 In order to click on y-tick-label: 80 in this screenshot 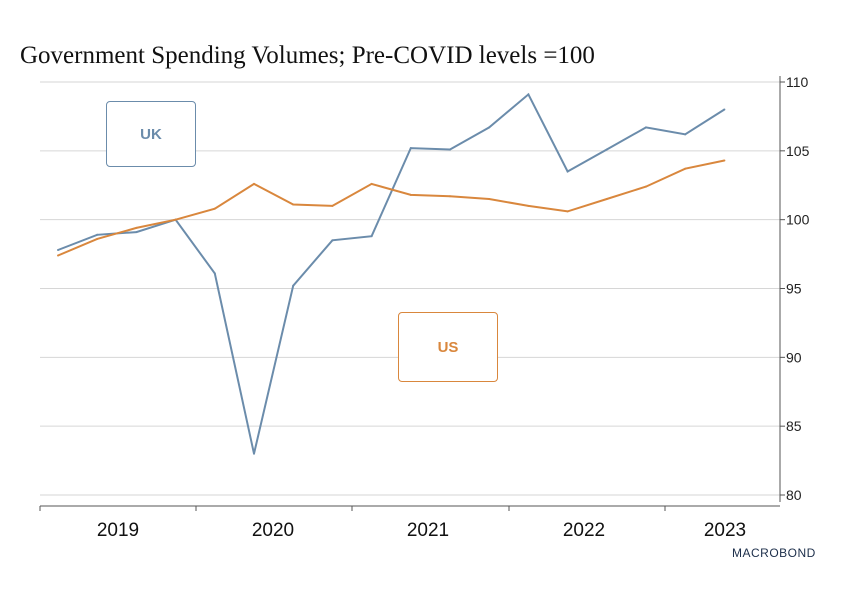, I will do `click(794, 495)`.